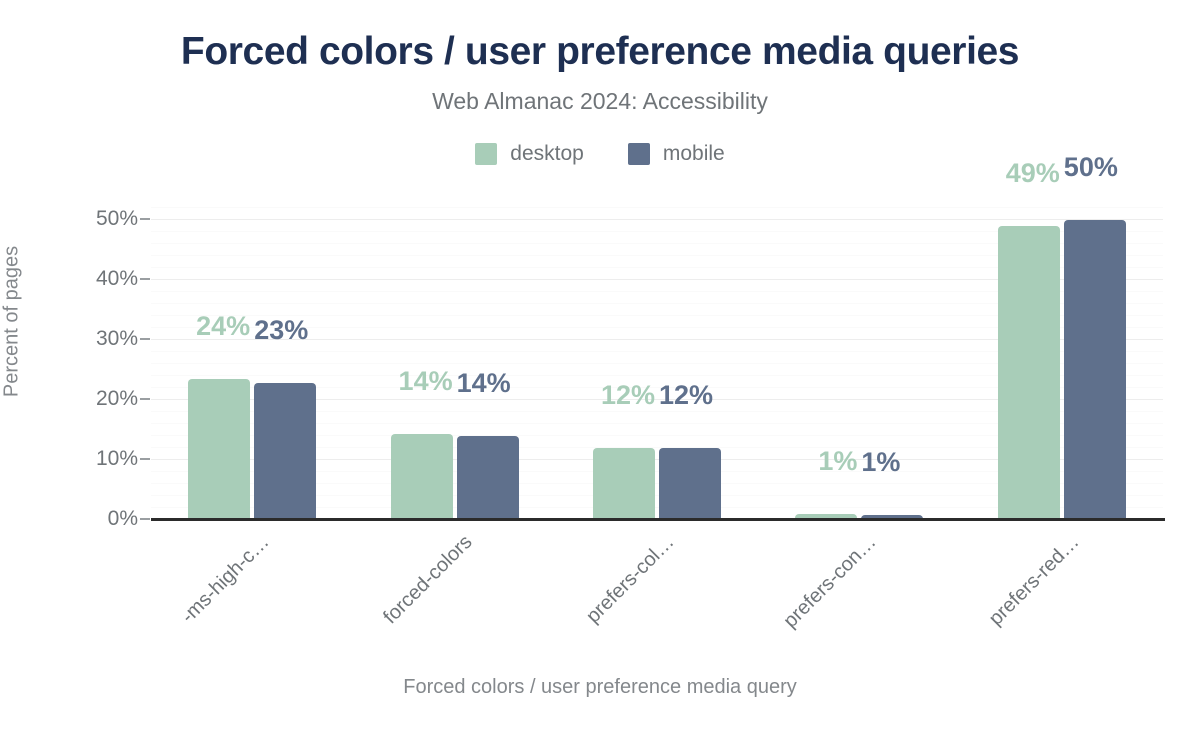  I want to click on bar-group: 12% 12%, so click(657, 363).